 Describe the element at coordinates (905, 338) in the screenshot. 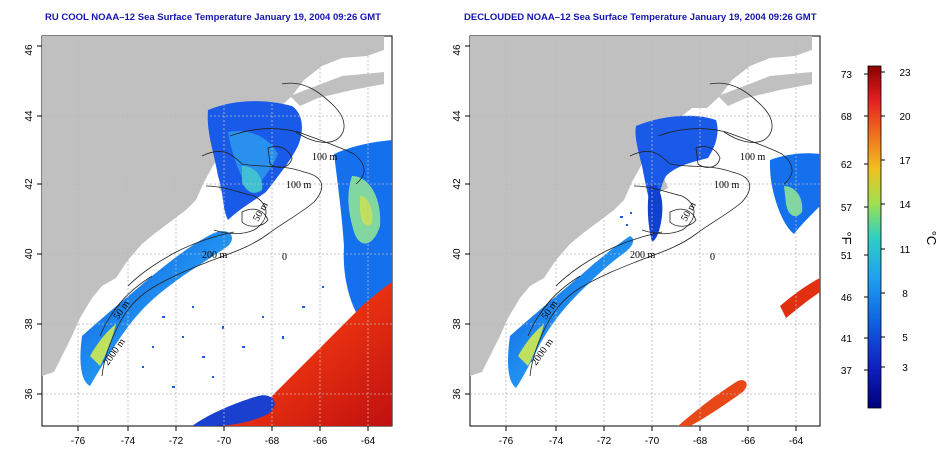

I see `celsius-tick: 5` at that location.